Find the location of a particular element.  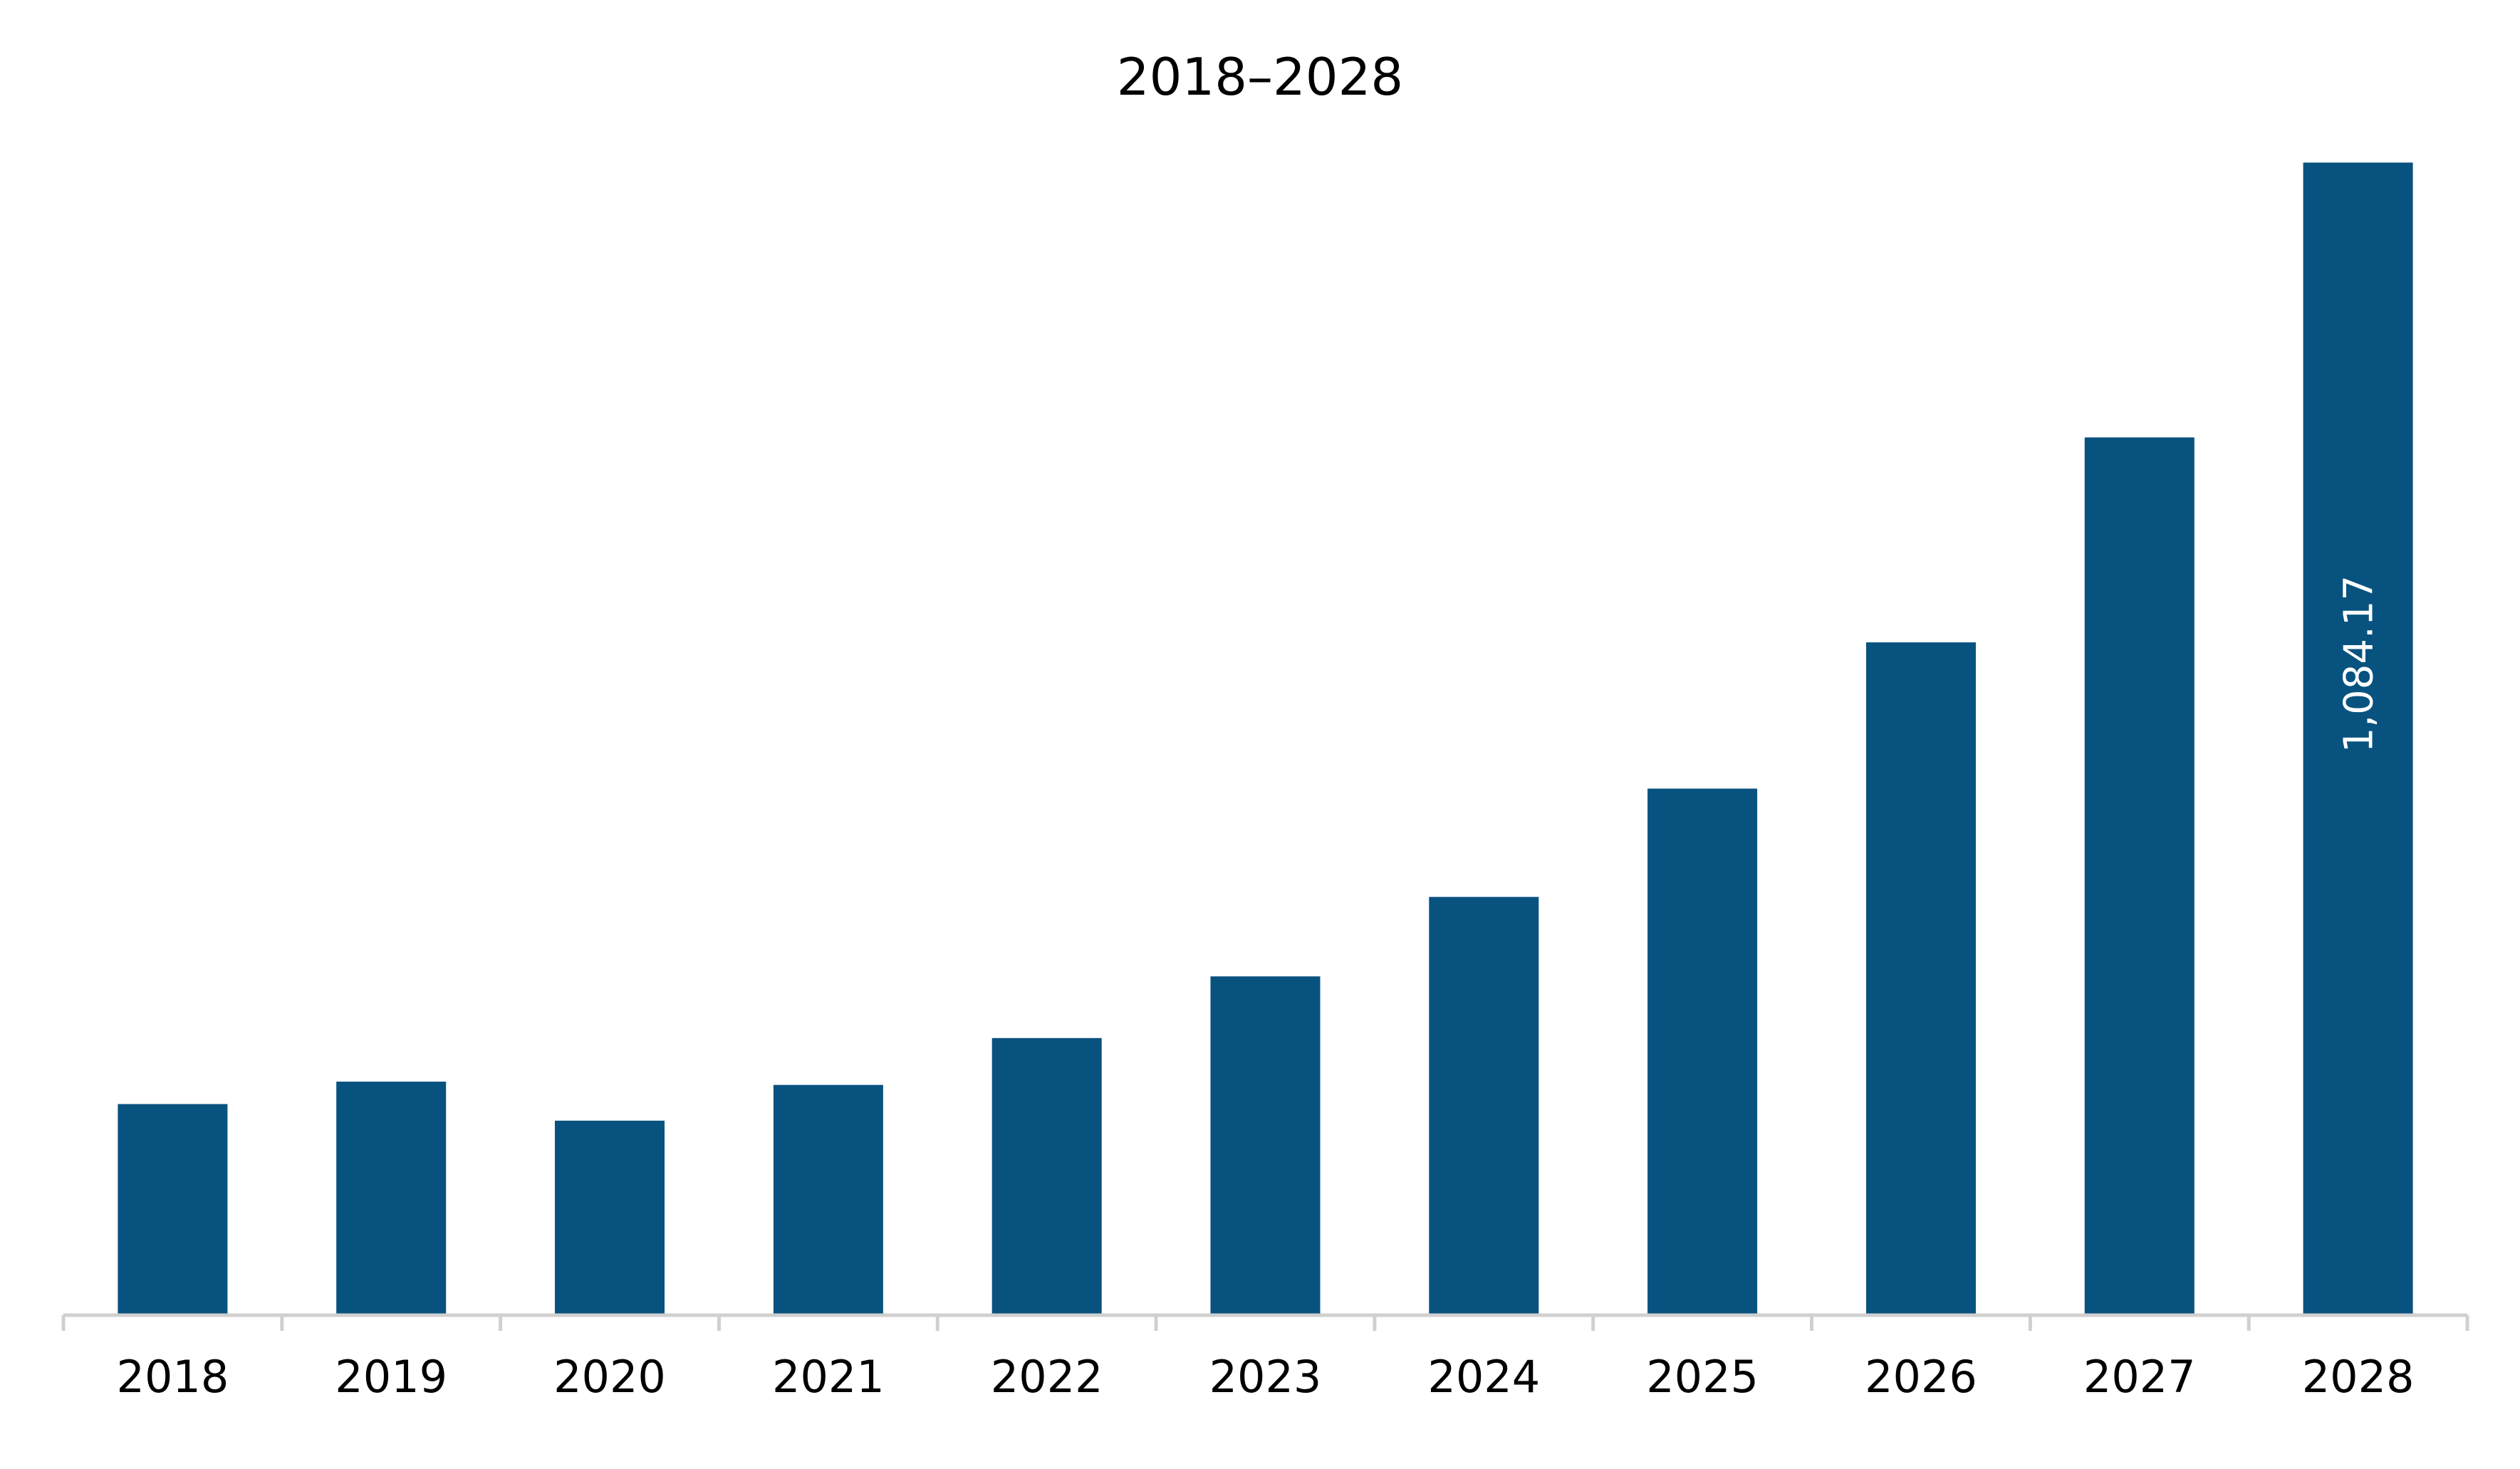

data-labels-group: 1,084.17 is located at coordinates (2359, 664).